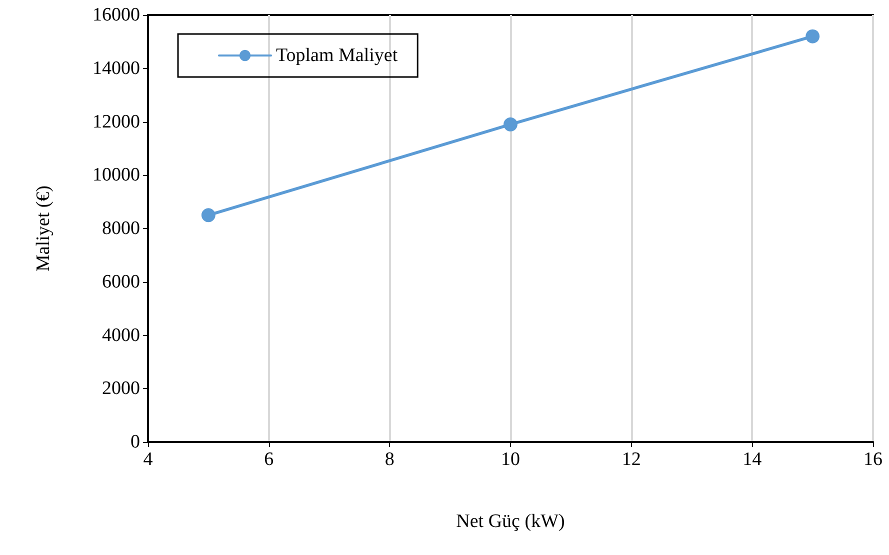 Image resolution: width=889 pixels, height=555 pixels. I want to click on y-tick-label: 8000, so click(121, 228).